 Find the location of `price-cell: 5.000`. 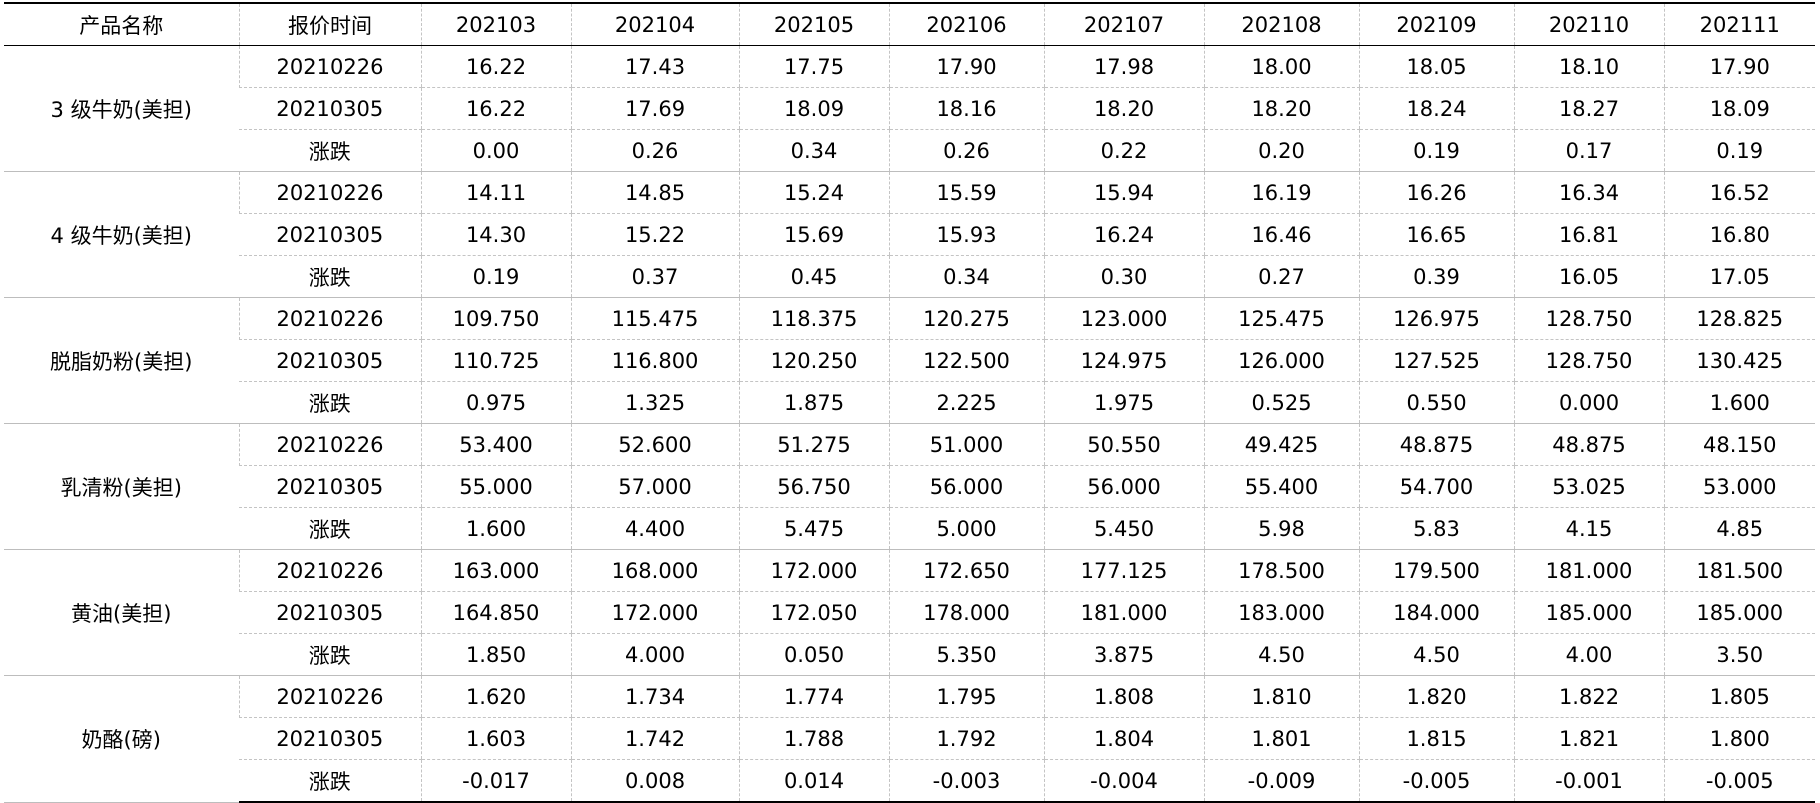

price-cell: 5.000 is located at coordinates (966, 528).